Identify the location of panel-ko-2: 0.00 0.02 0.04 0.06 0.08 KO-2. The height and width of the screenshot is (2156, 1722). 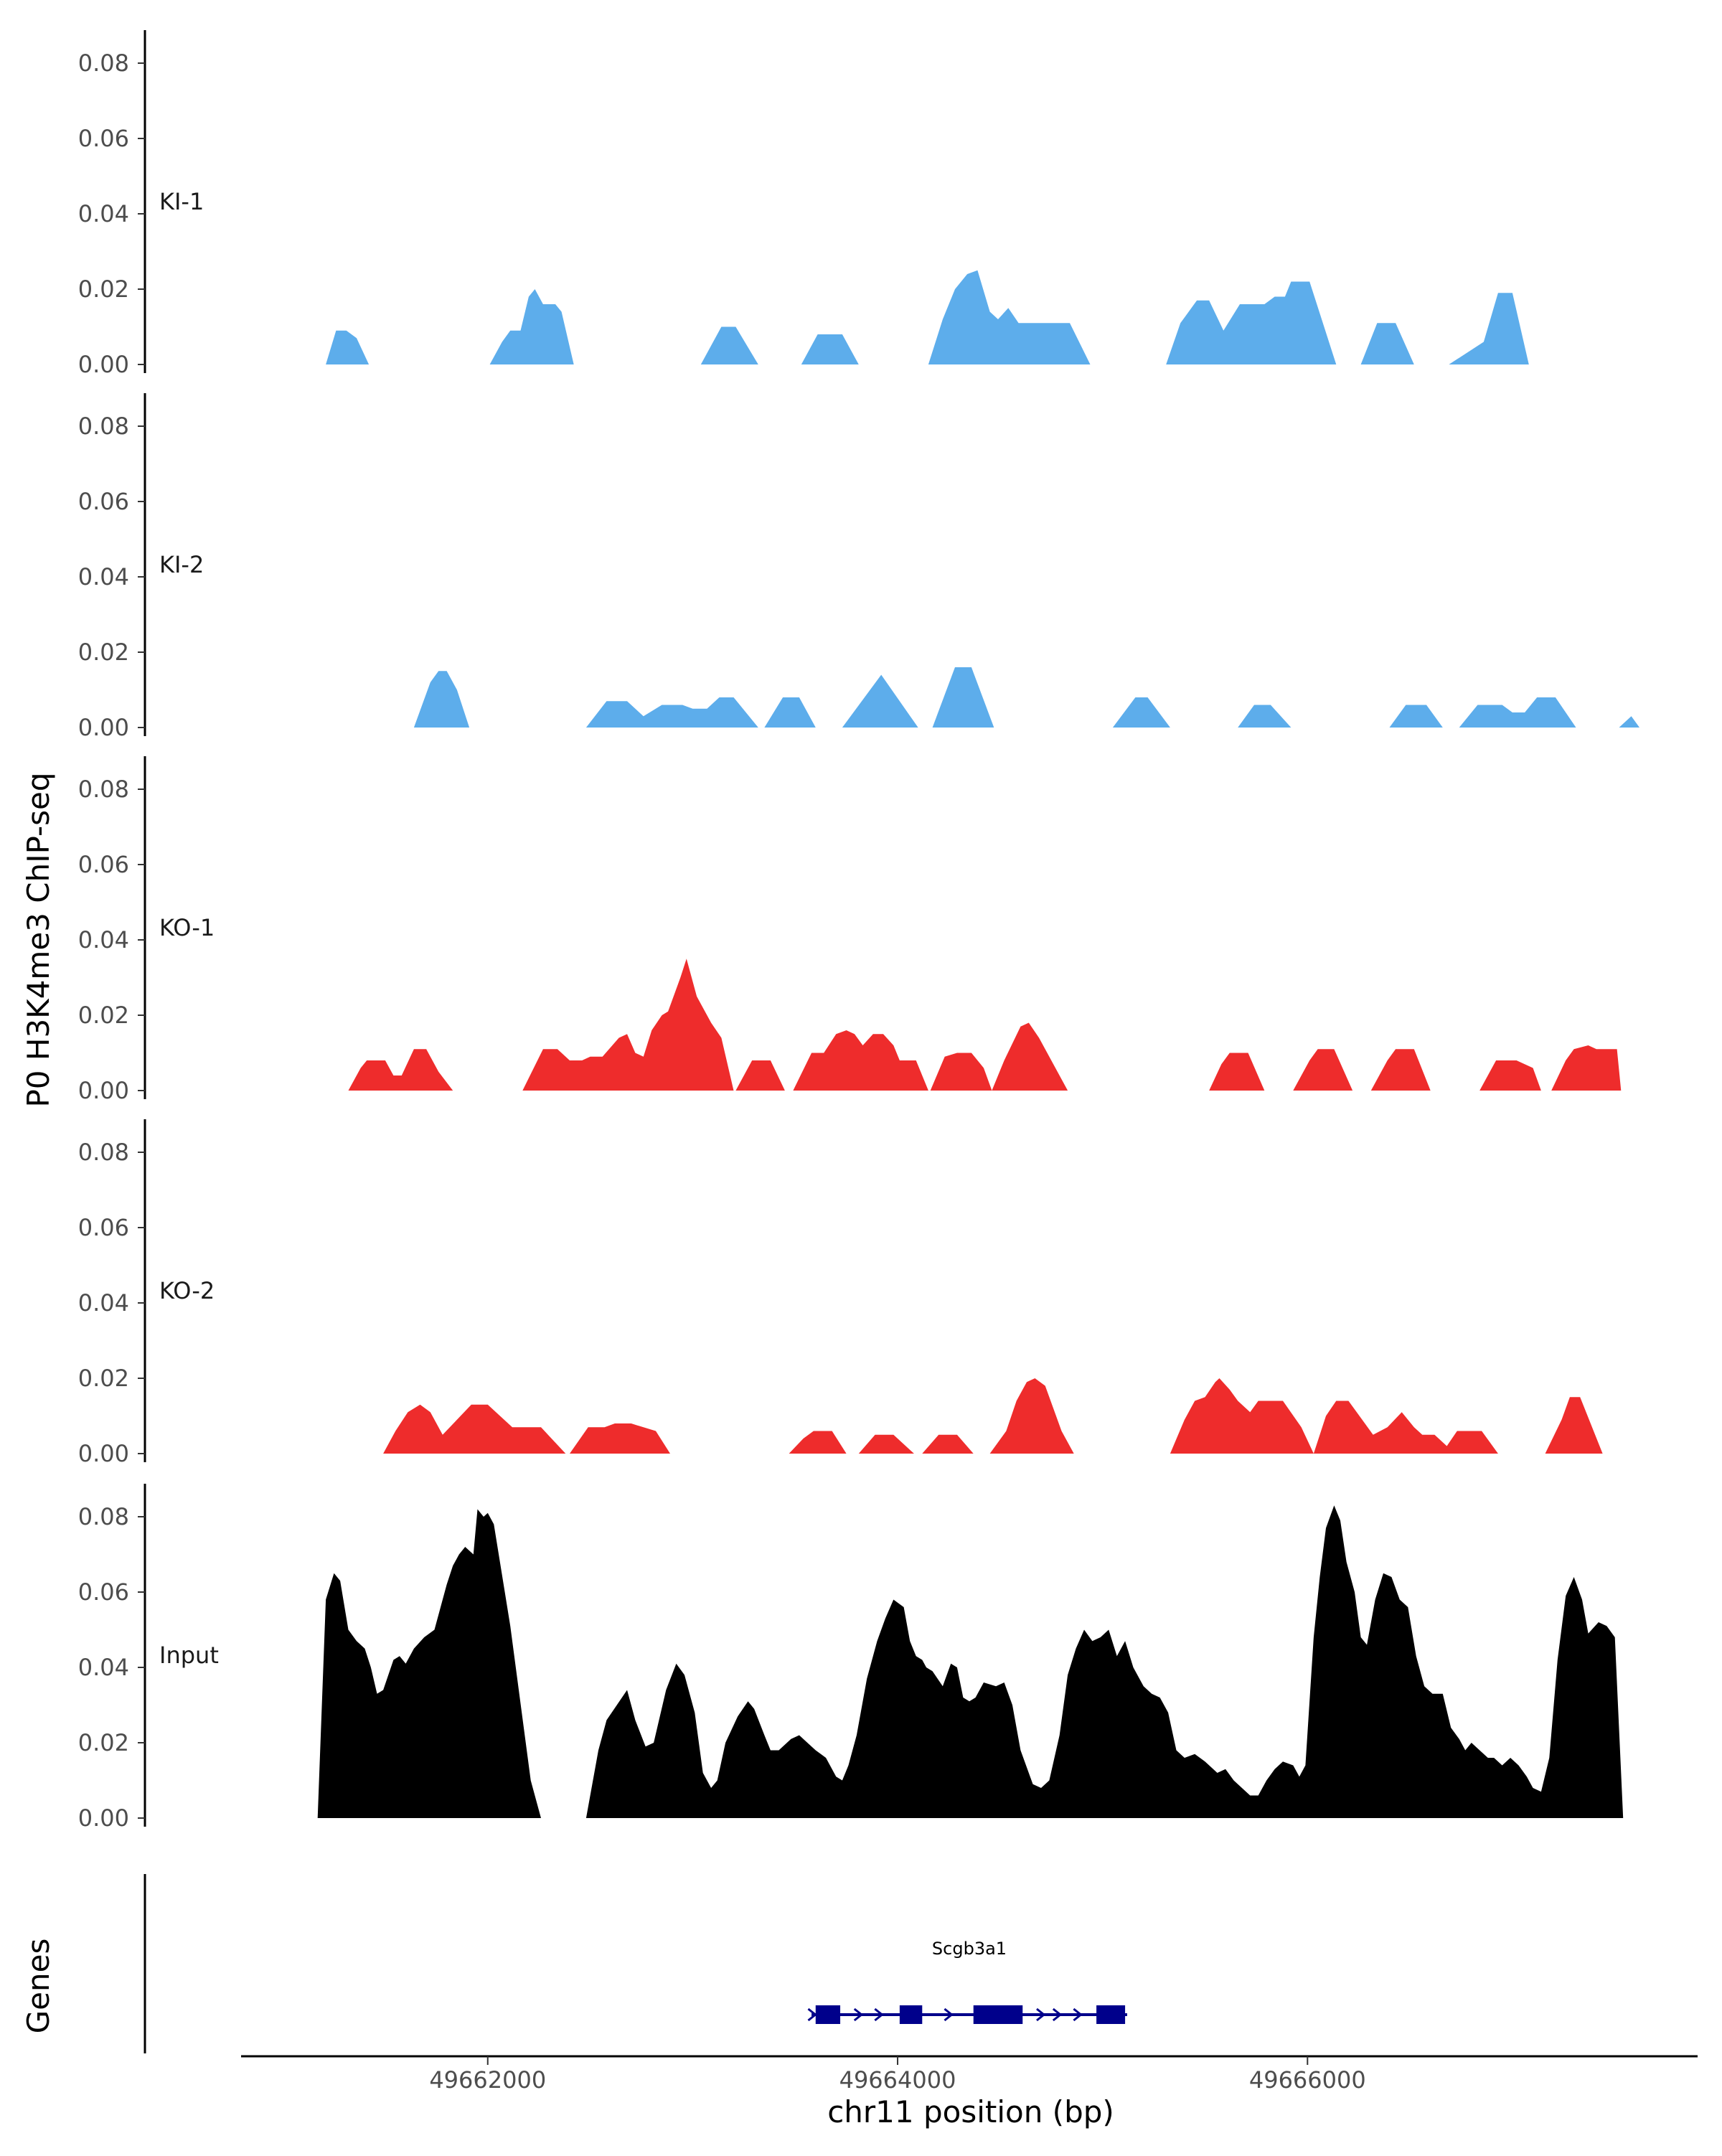
(841, 1293).